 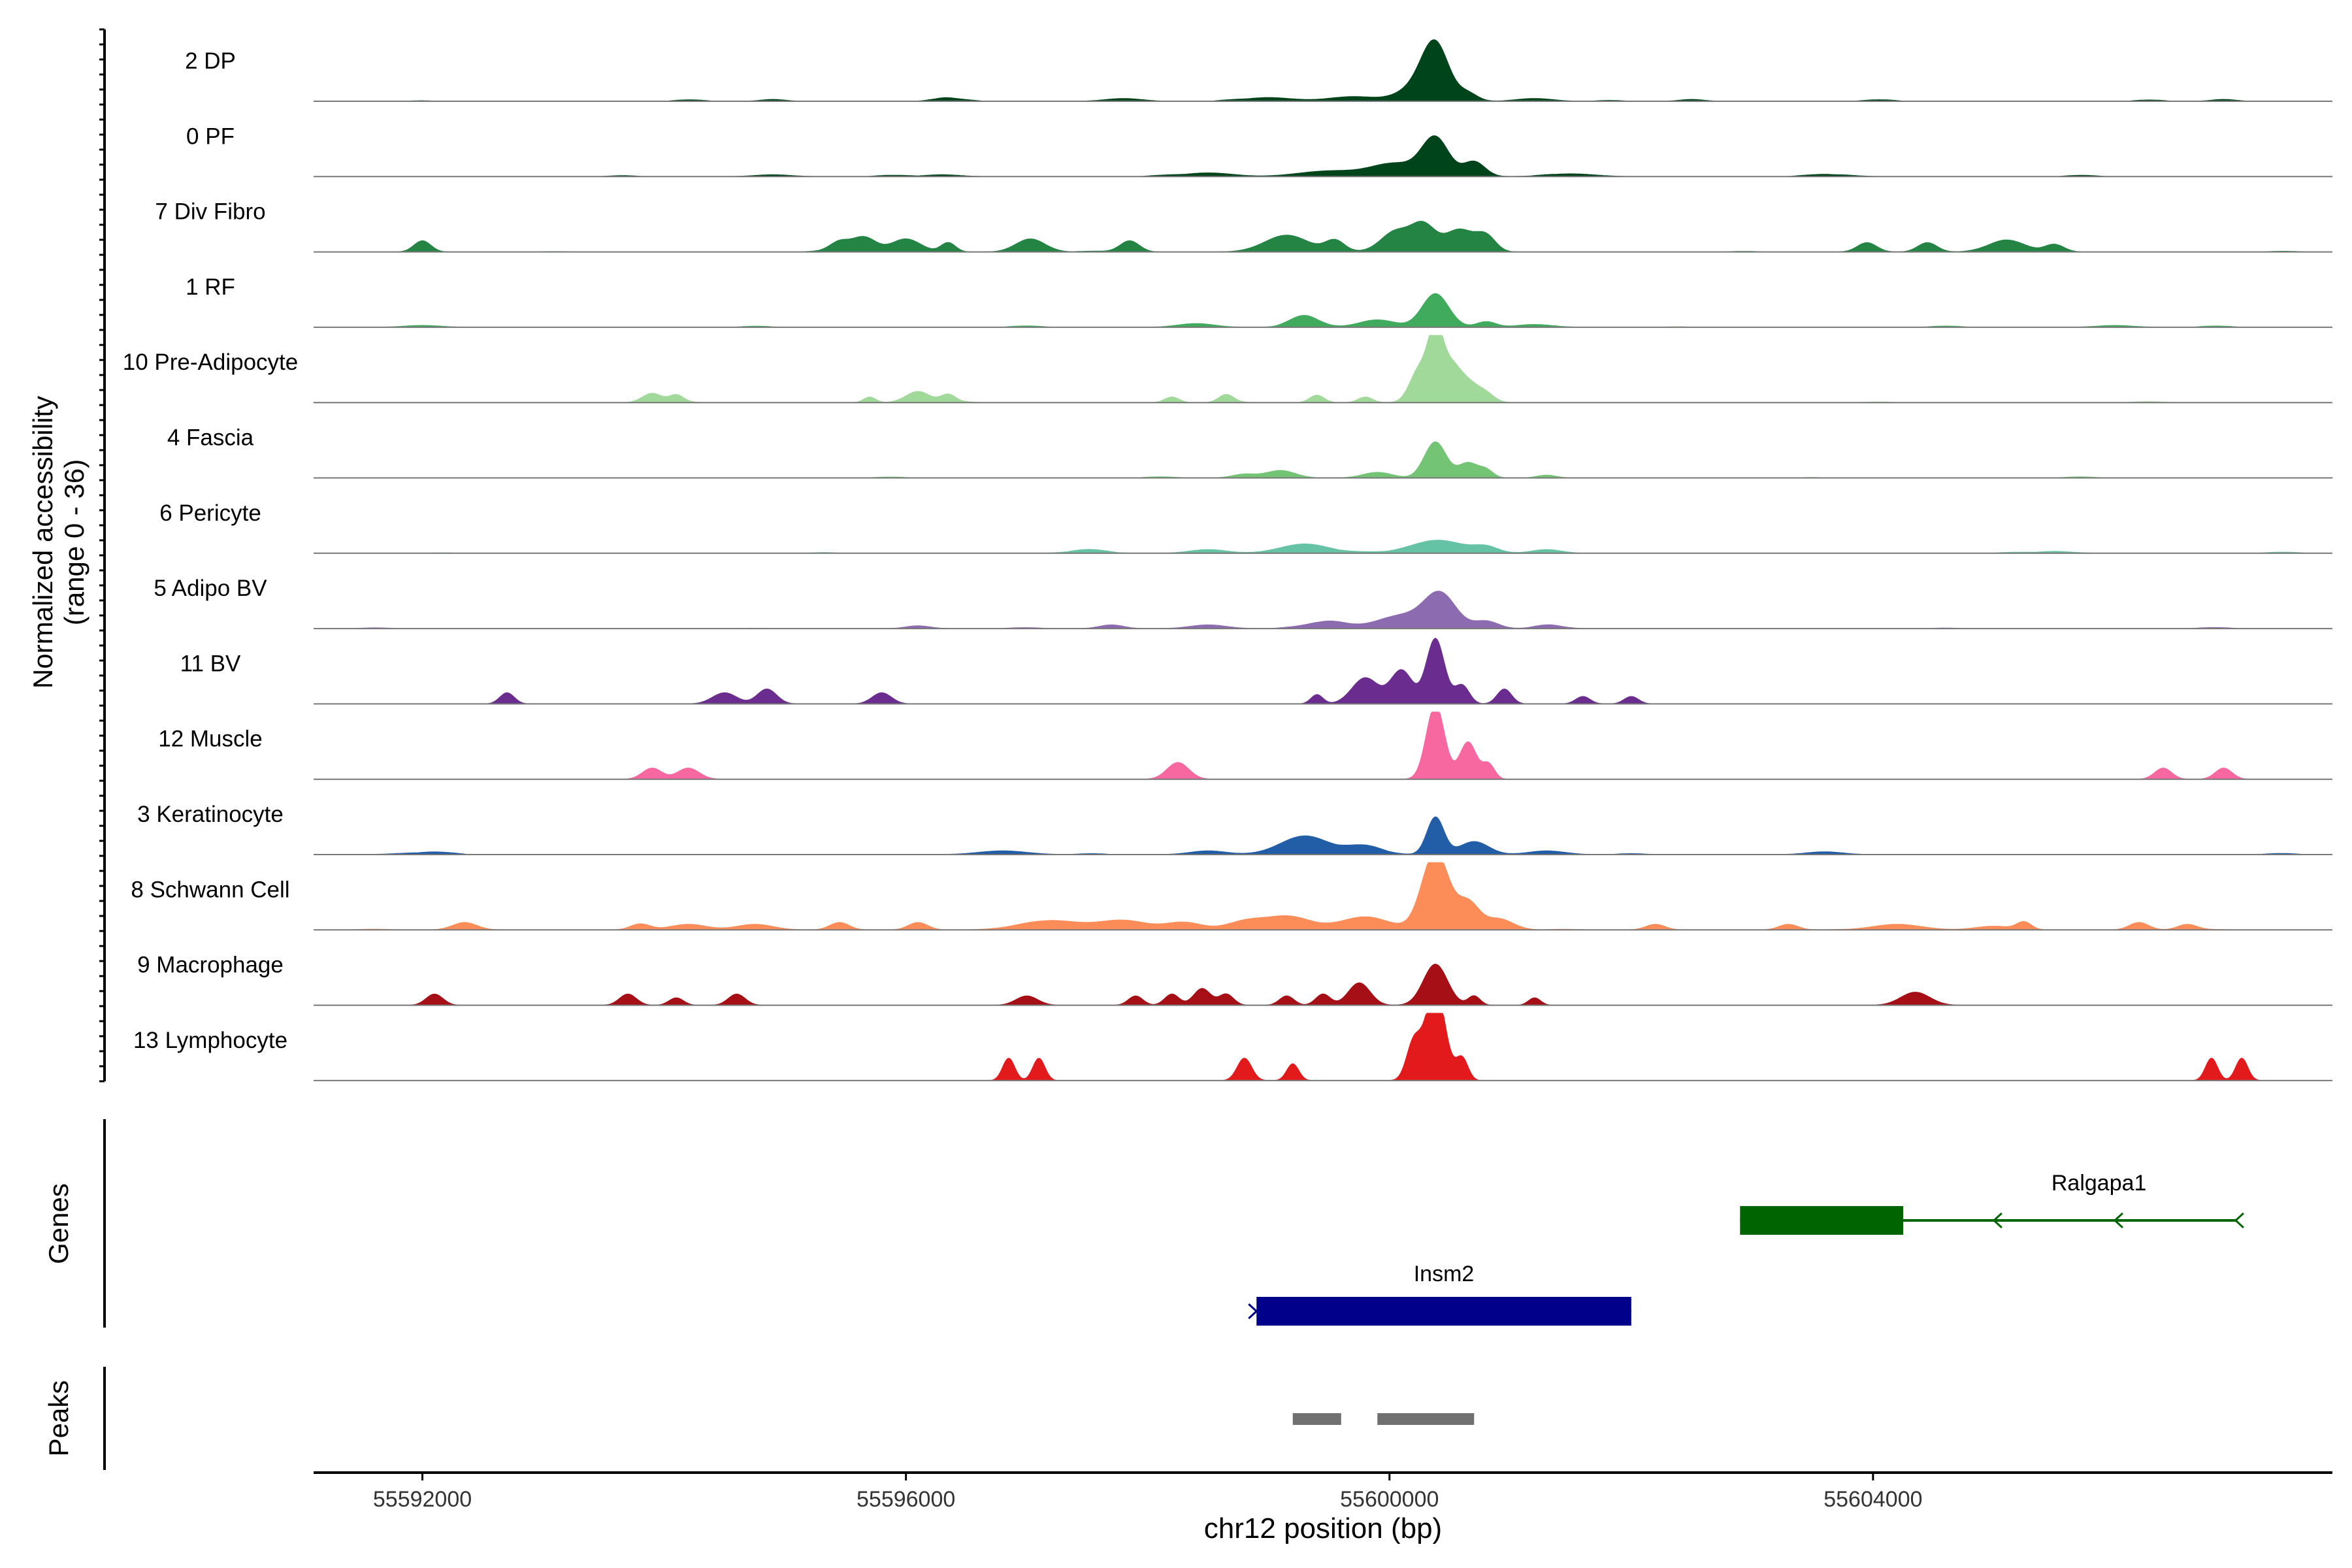 I want to click on genes-panel-label: Genes, so click(x=58, y=1223).